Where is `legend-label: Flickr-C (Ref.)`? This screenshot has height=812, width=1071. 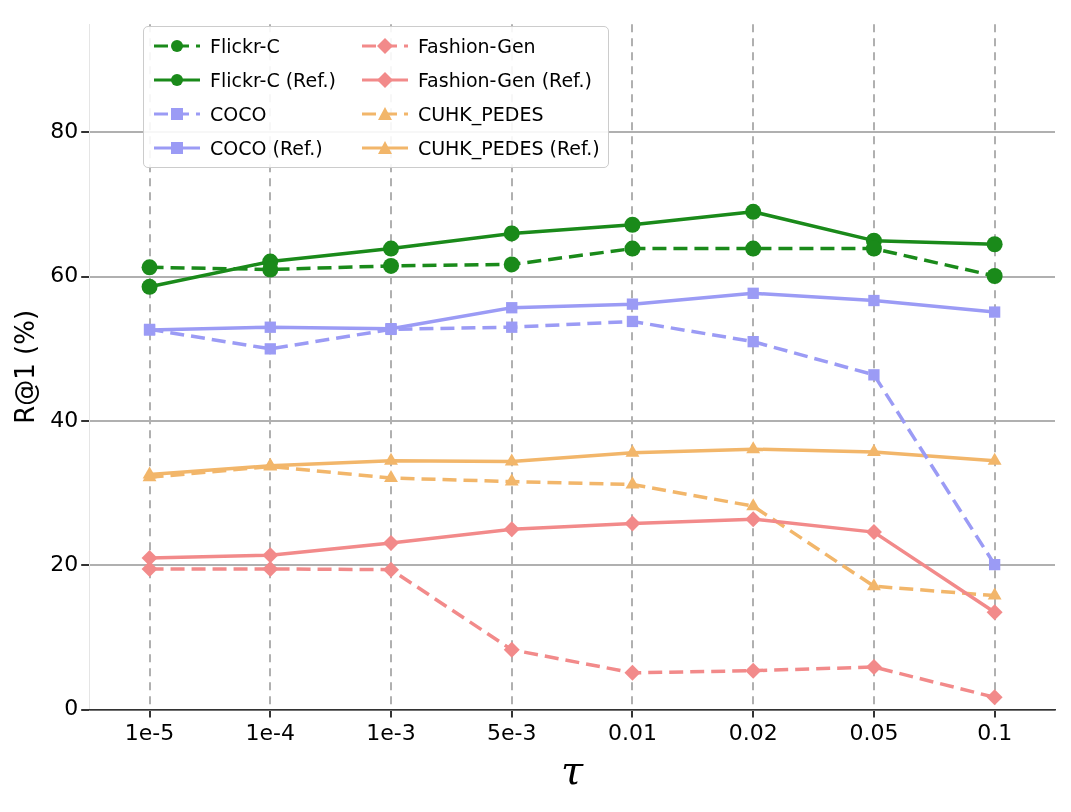 legend-label: Flickr-C (Ref.) is located at coordinates (273, 80).